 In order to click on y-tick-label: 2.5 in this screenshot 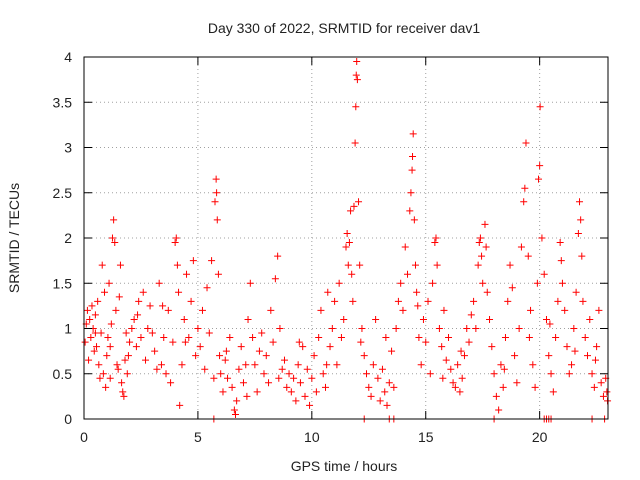, I will do `click(63, 193)`.